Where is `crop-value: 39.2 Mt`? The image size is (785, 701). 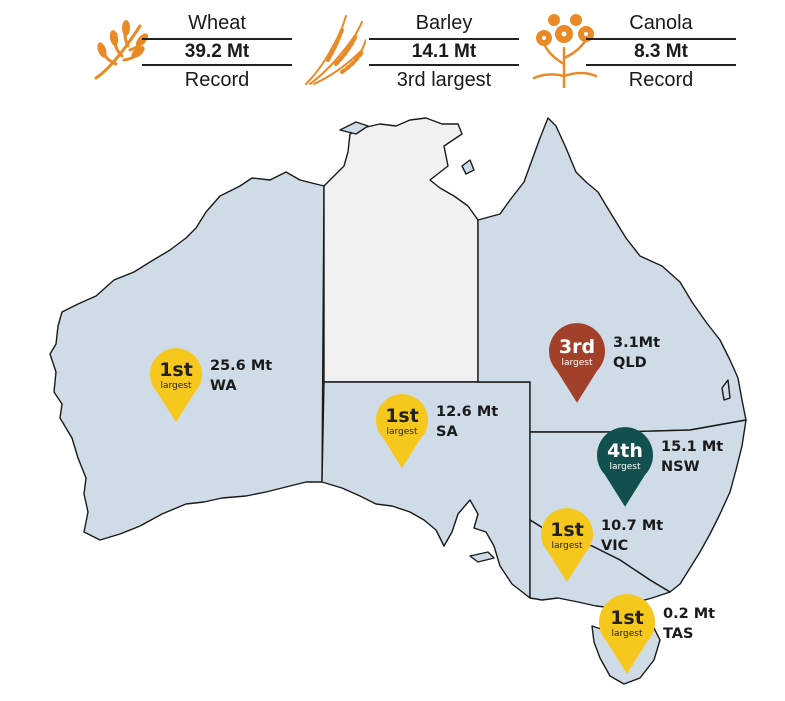
crop-value: 39.2 Mt is located at coordinates (217, 52).